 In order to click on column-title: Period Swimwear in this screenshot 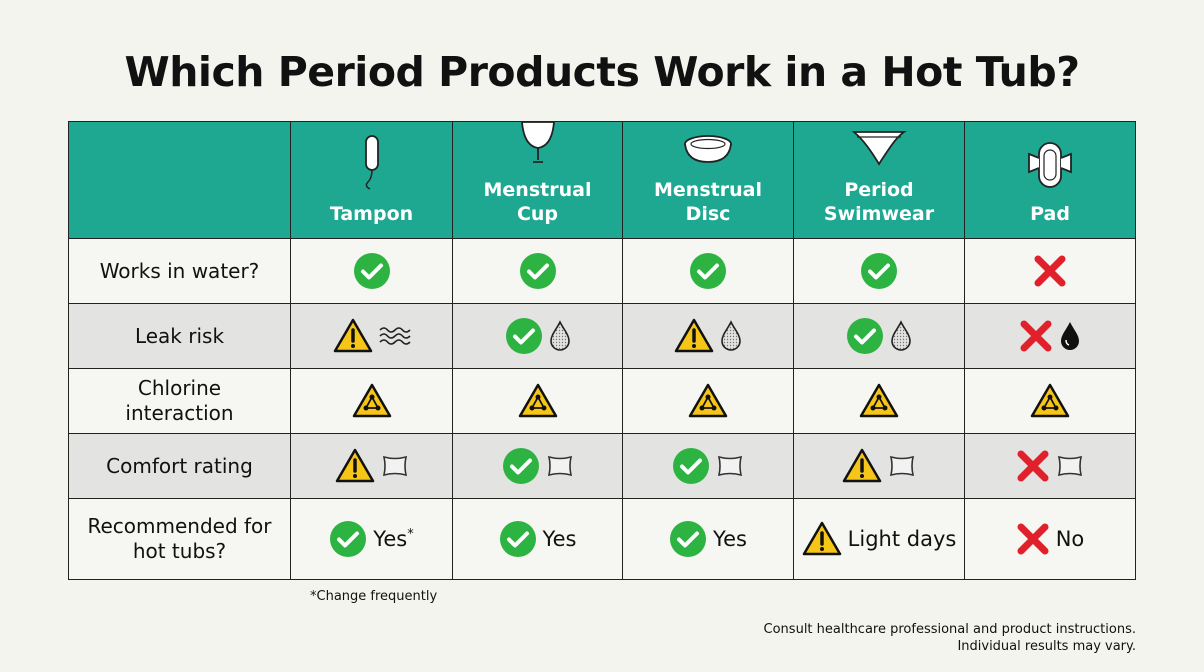, I will do `click(879, 202)`.